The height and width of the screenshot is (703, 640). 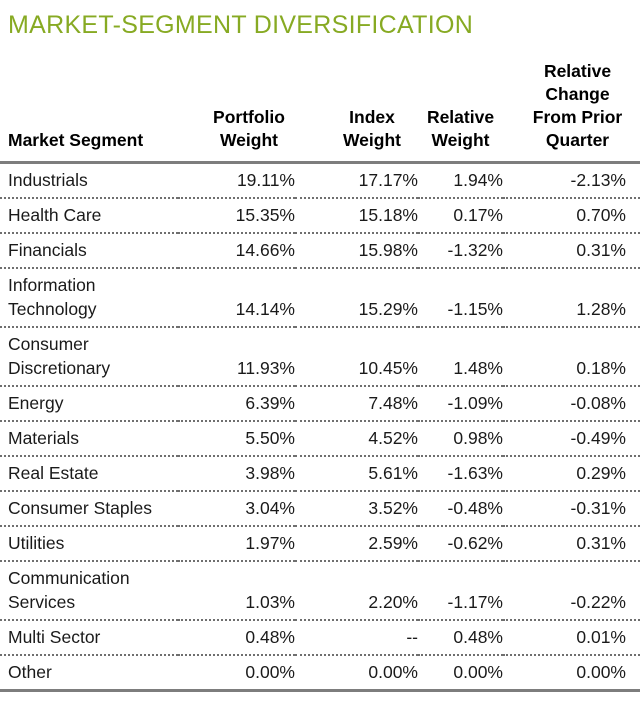 I want to click on segment-cell: Materials, so click(x=89, y=439).